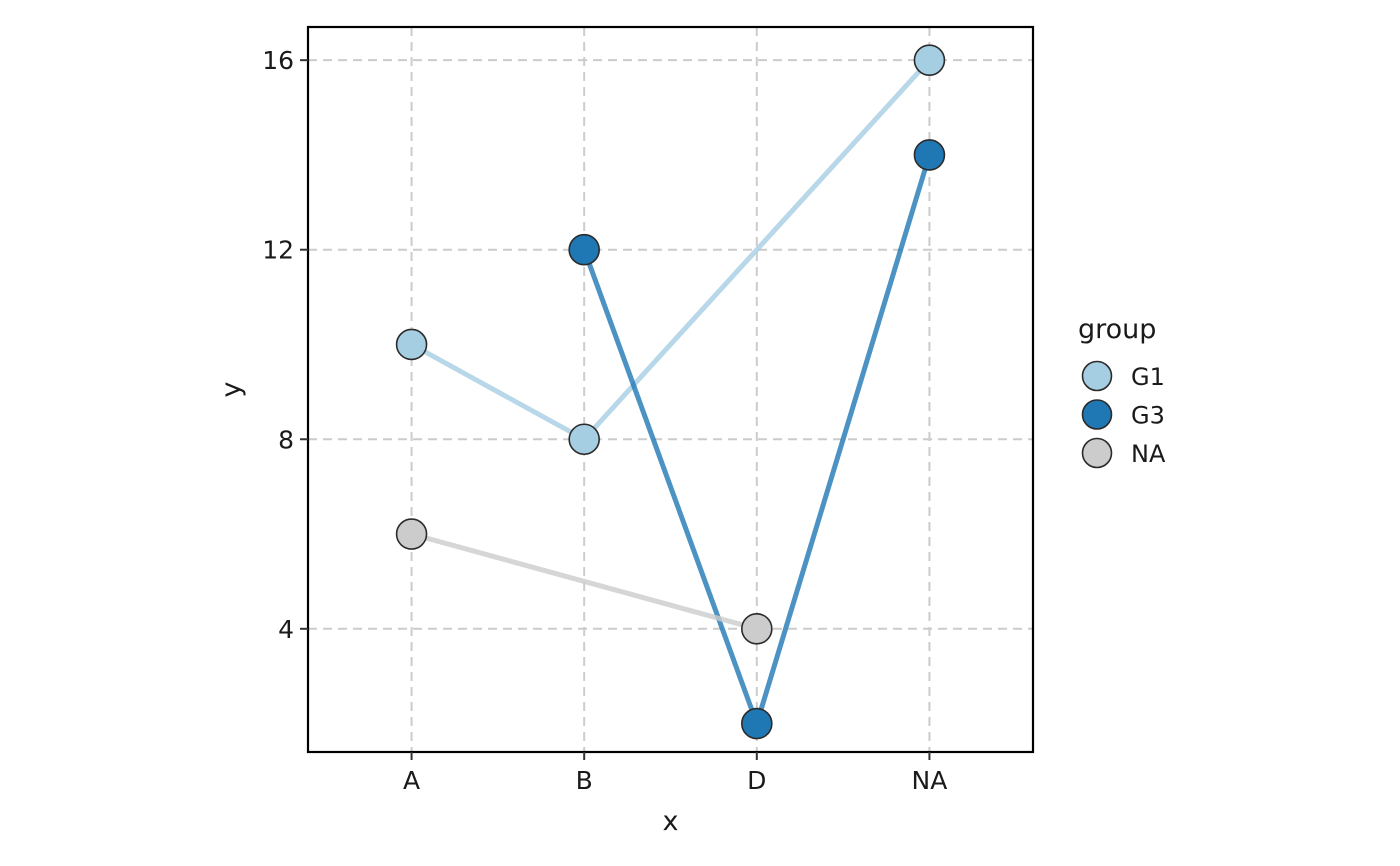 The height and width of the screenshot is (866, 1400). What do you see at coordinates (285, 345) in the screenshot?
I see `y-axis: 4 8 12 16` at bounding box center [285, 345].